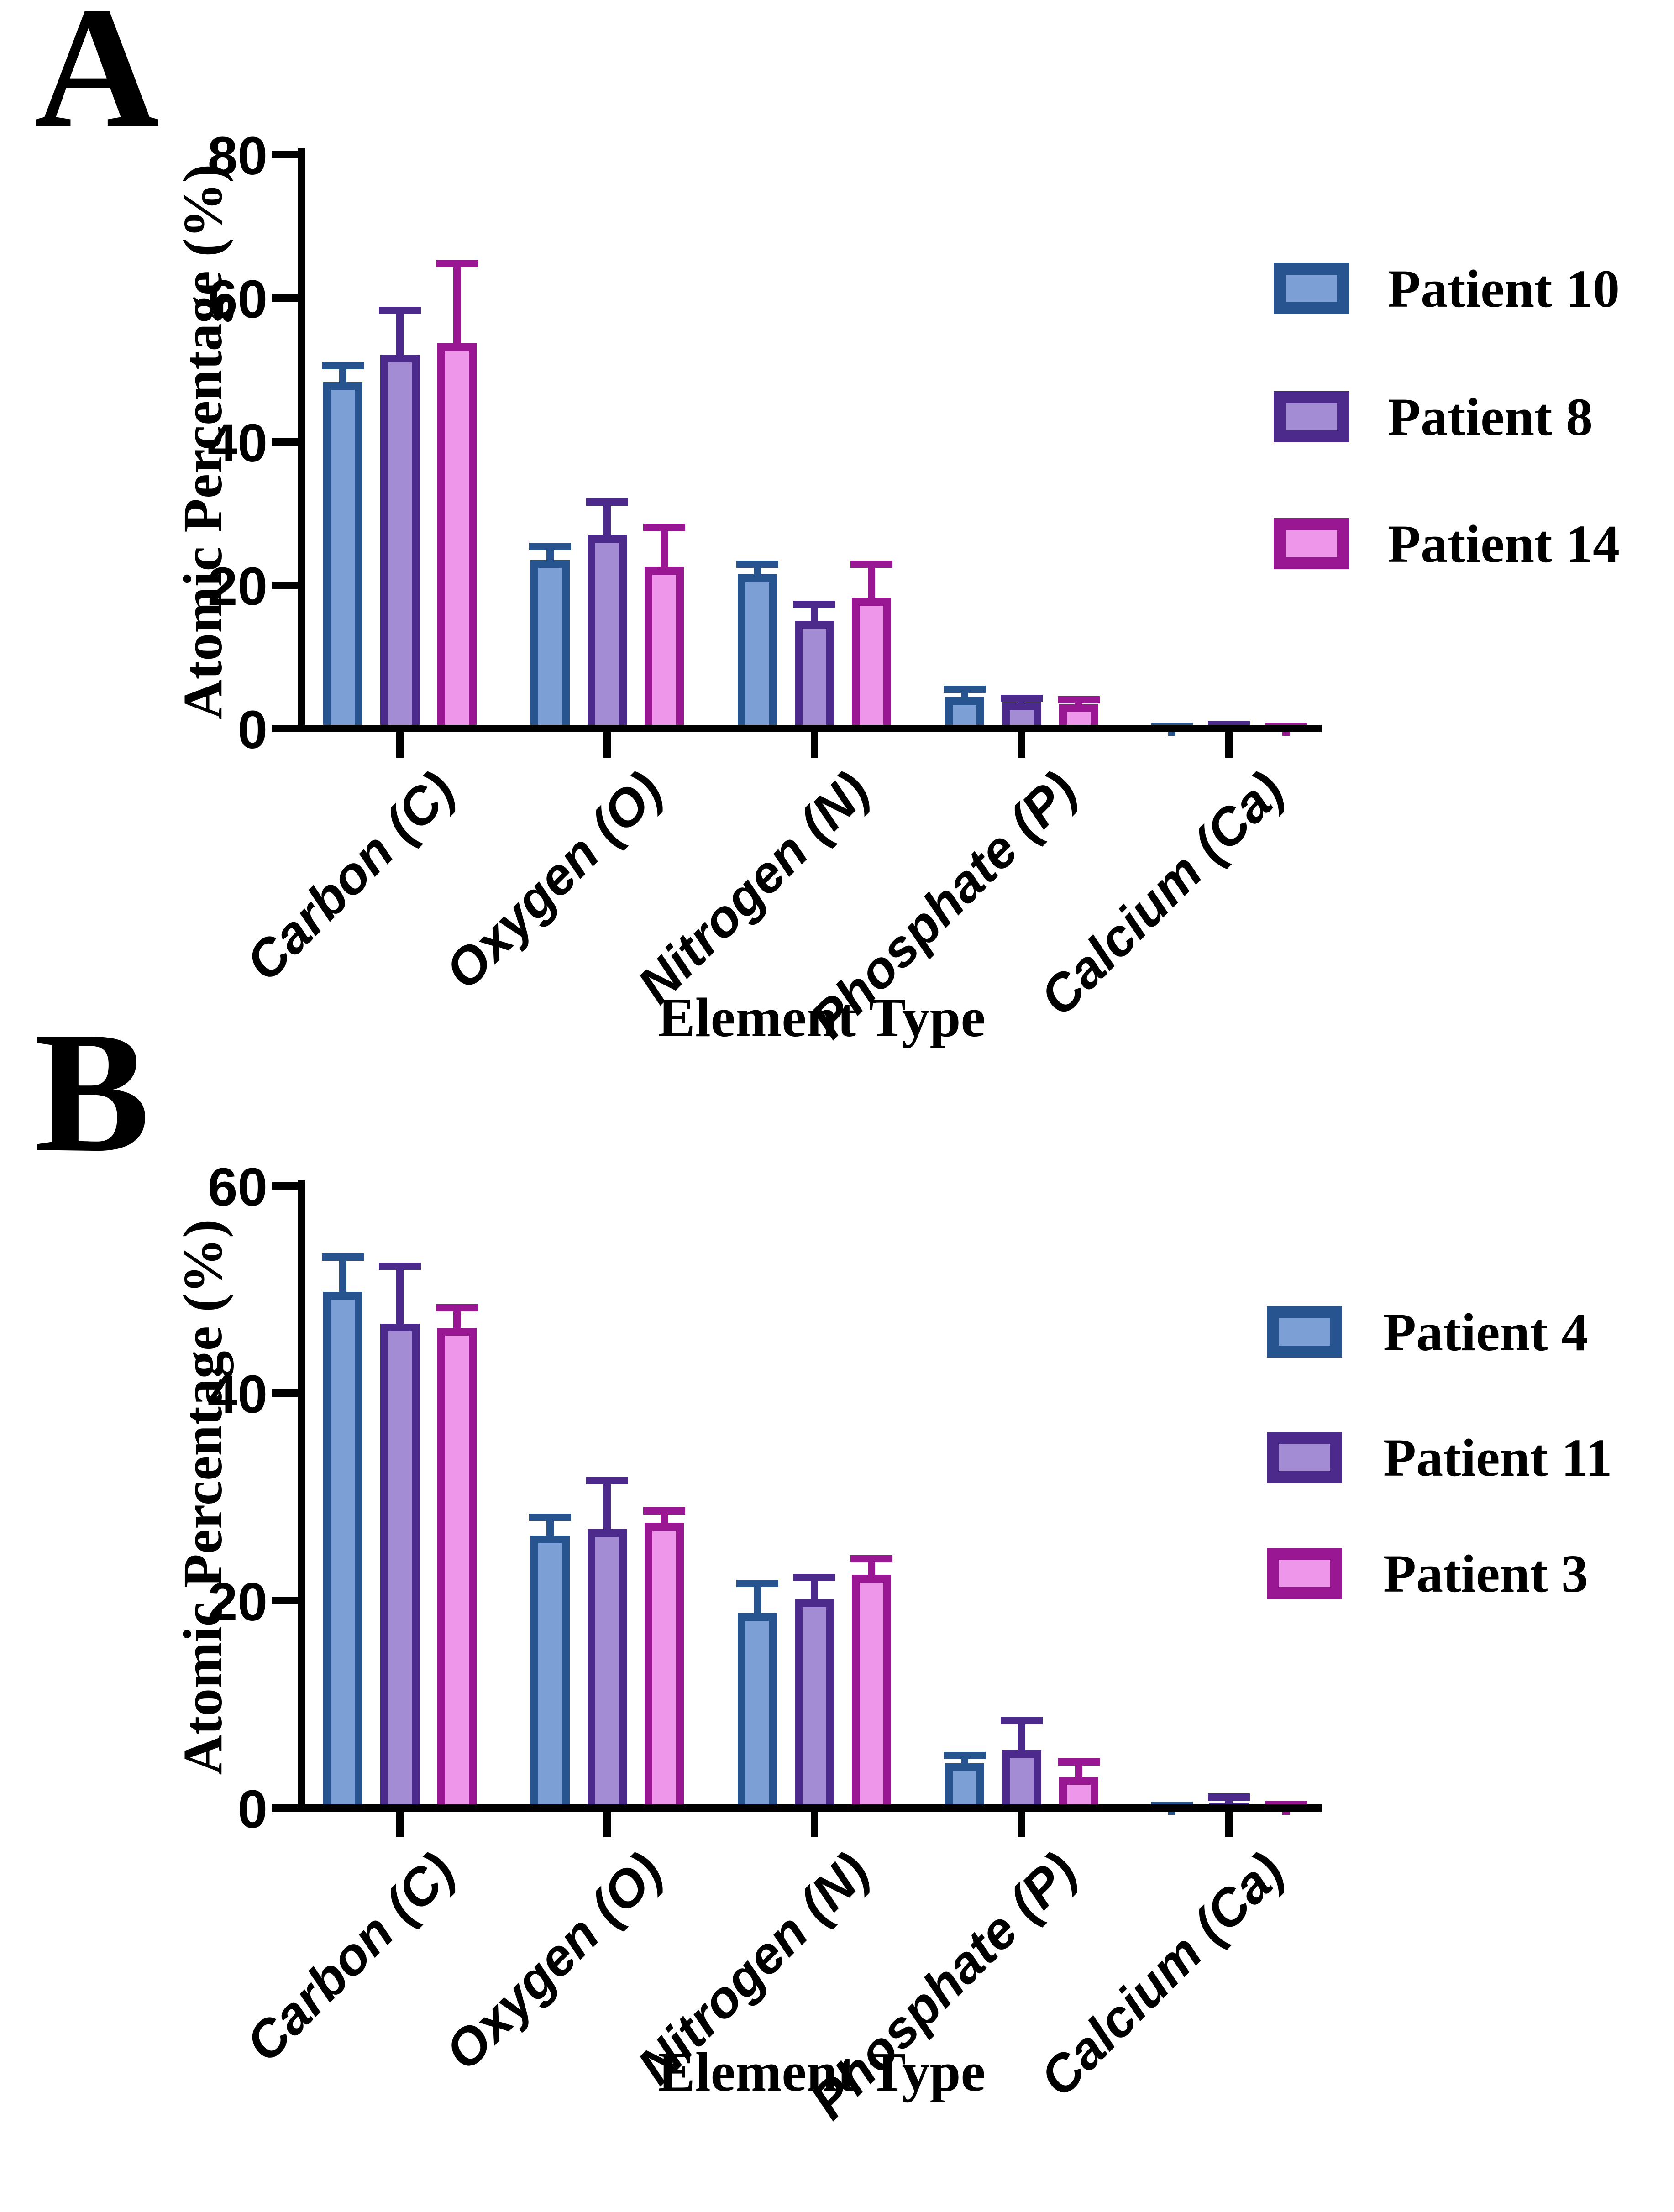 Image resolution: width=1674 pixels, height=2212 pixels. What do you see at coordinates (350, 876) in the screenshot?
I see `panel-a-category-label-carbon-c: Carbon (C)` at bounding box center [350, 876].